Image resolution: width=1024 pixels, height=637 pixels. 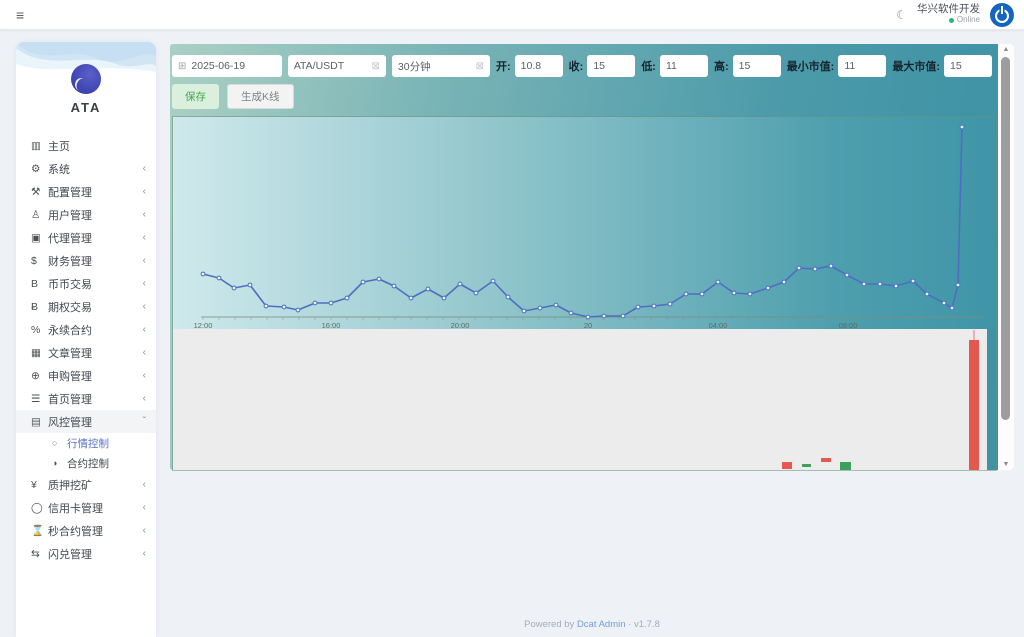 What do you see at coordinates (319, 66) in the screenshot?
I see `pair-value: ATA/USDT` at bounding box center [319, 66].